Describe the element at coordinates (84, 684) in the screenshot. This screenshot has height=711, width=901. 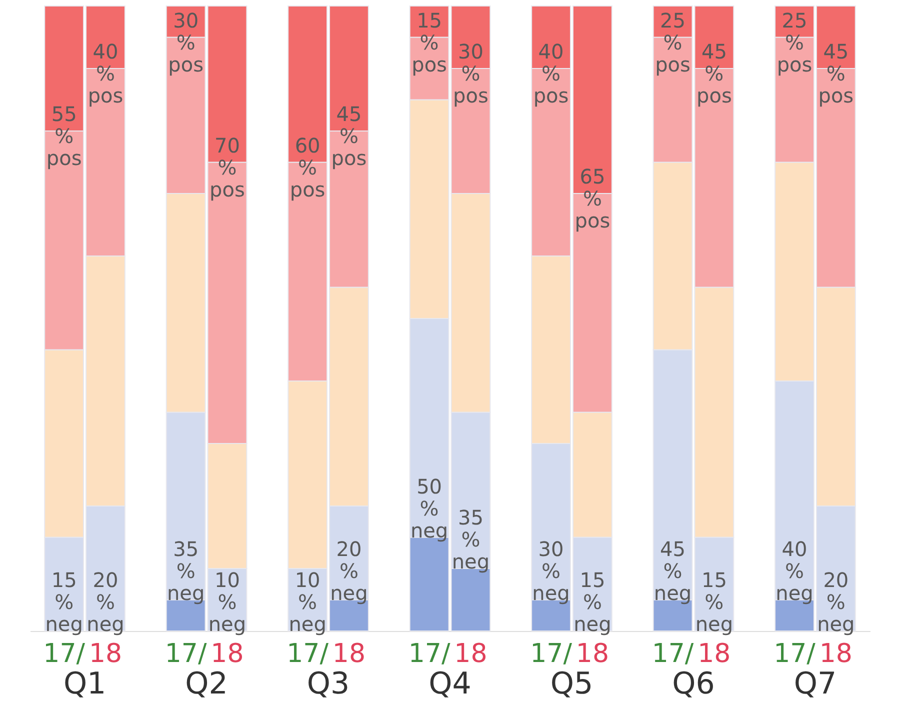
I see `text: Q1` at that location.